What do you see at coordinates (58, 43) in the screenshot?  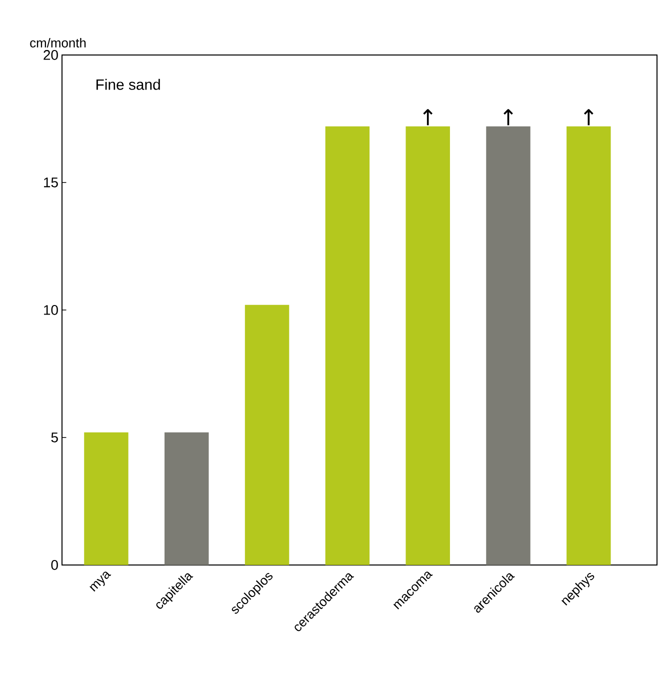 I see `y-axis-title: cm/month` at bounding box center [58, 43].